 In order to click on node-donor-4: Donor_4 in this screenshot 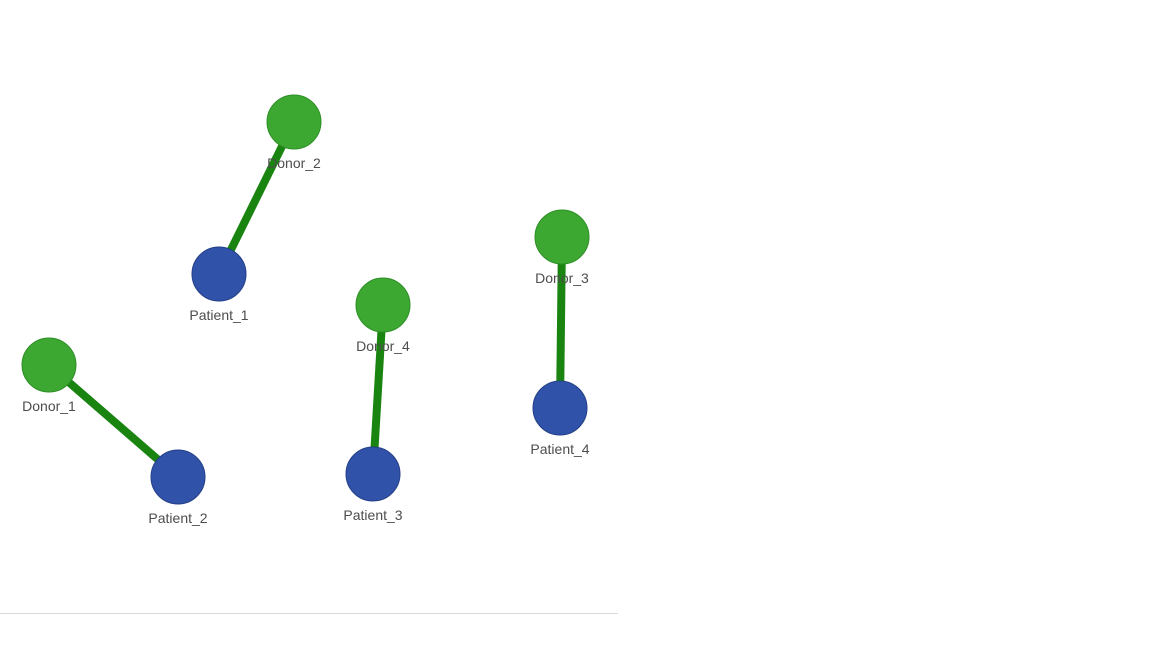, I will do `click(383, 315)`.